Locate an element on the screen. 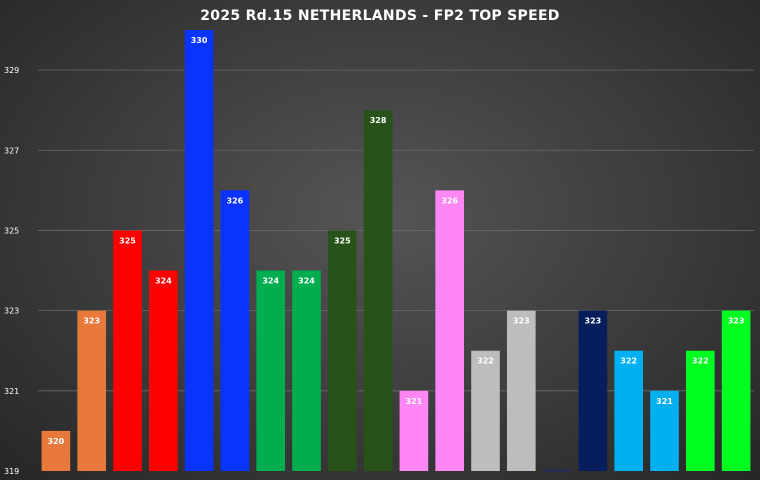 This screenshot has width=760, height=480. y-tick-label: 319 is located at coordinates (11, 471).